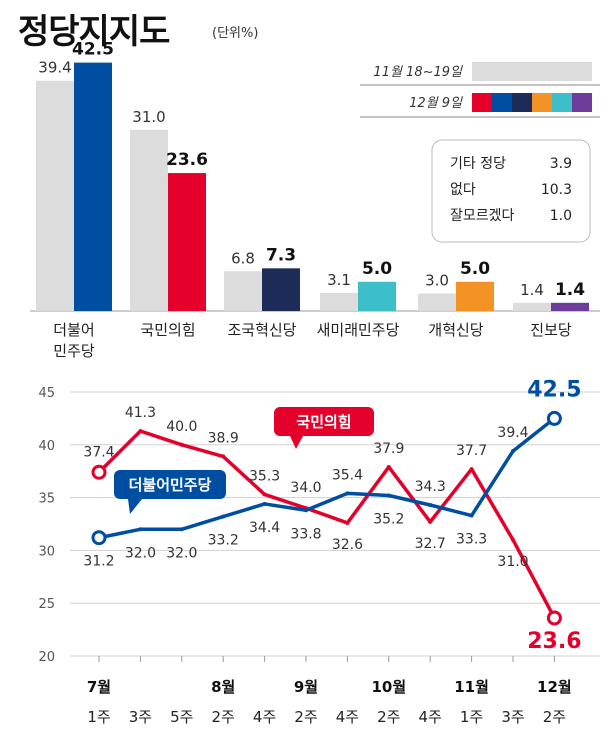 Image resolution: width=615 pixels, height=738 pixels. Describe the element at coordinates (327, 478) in the screenshot. I see `series-line-dp` at that location.